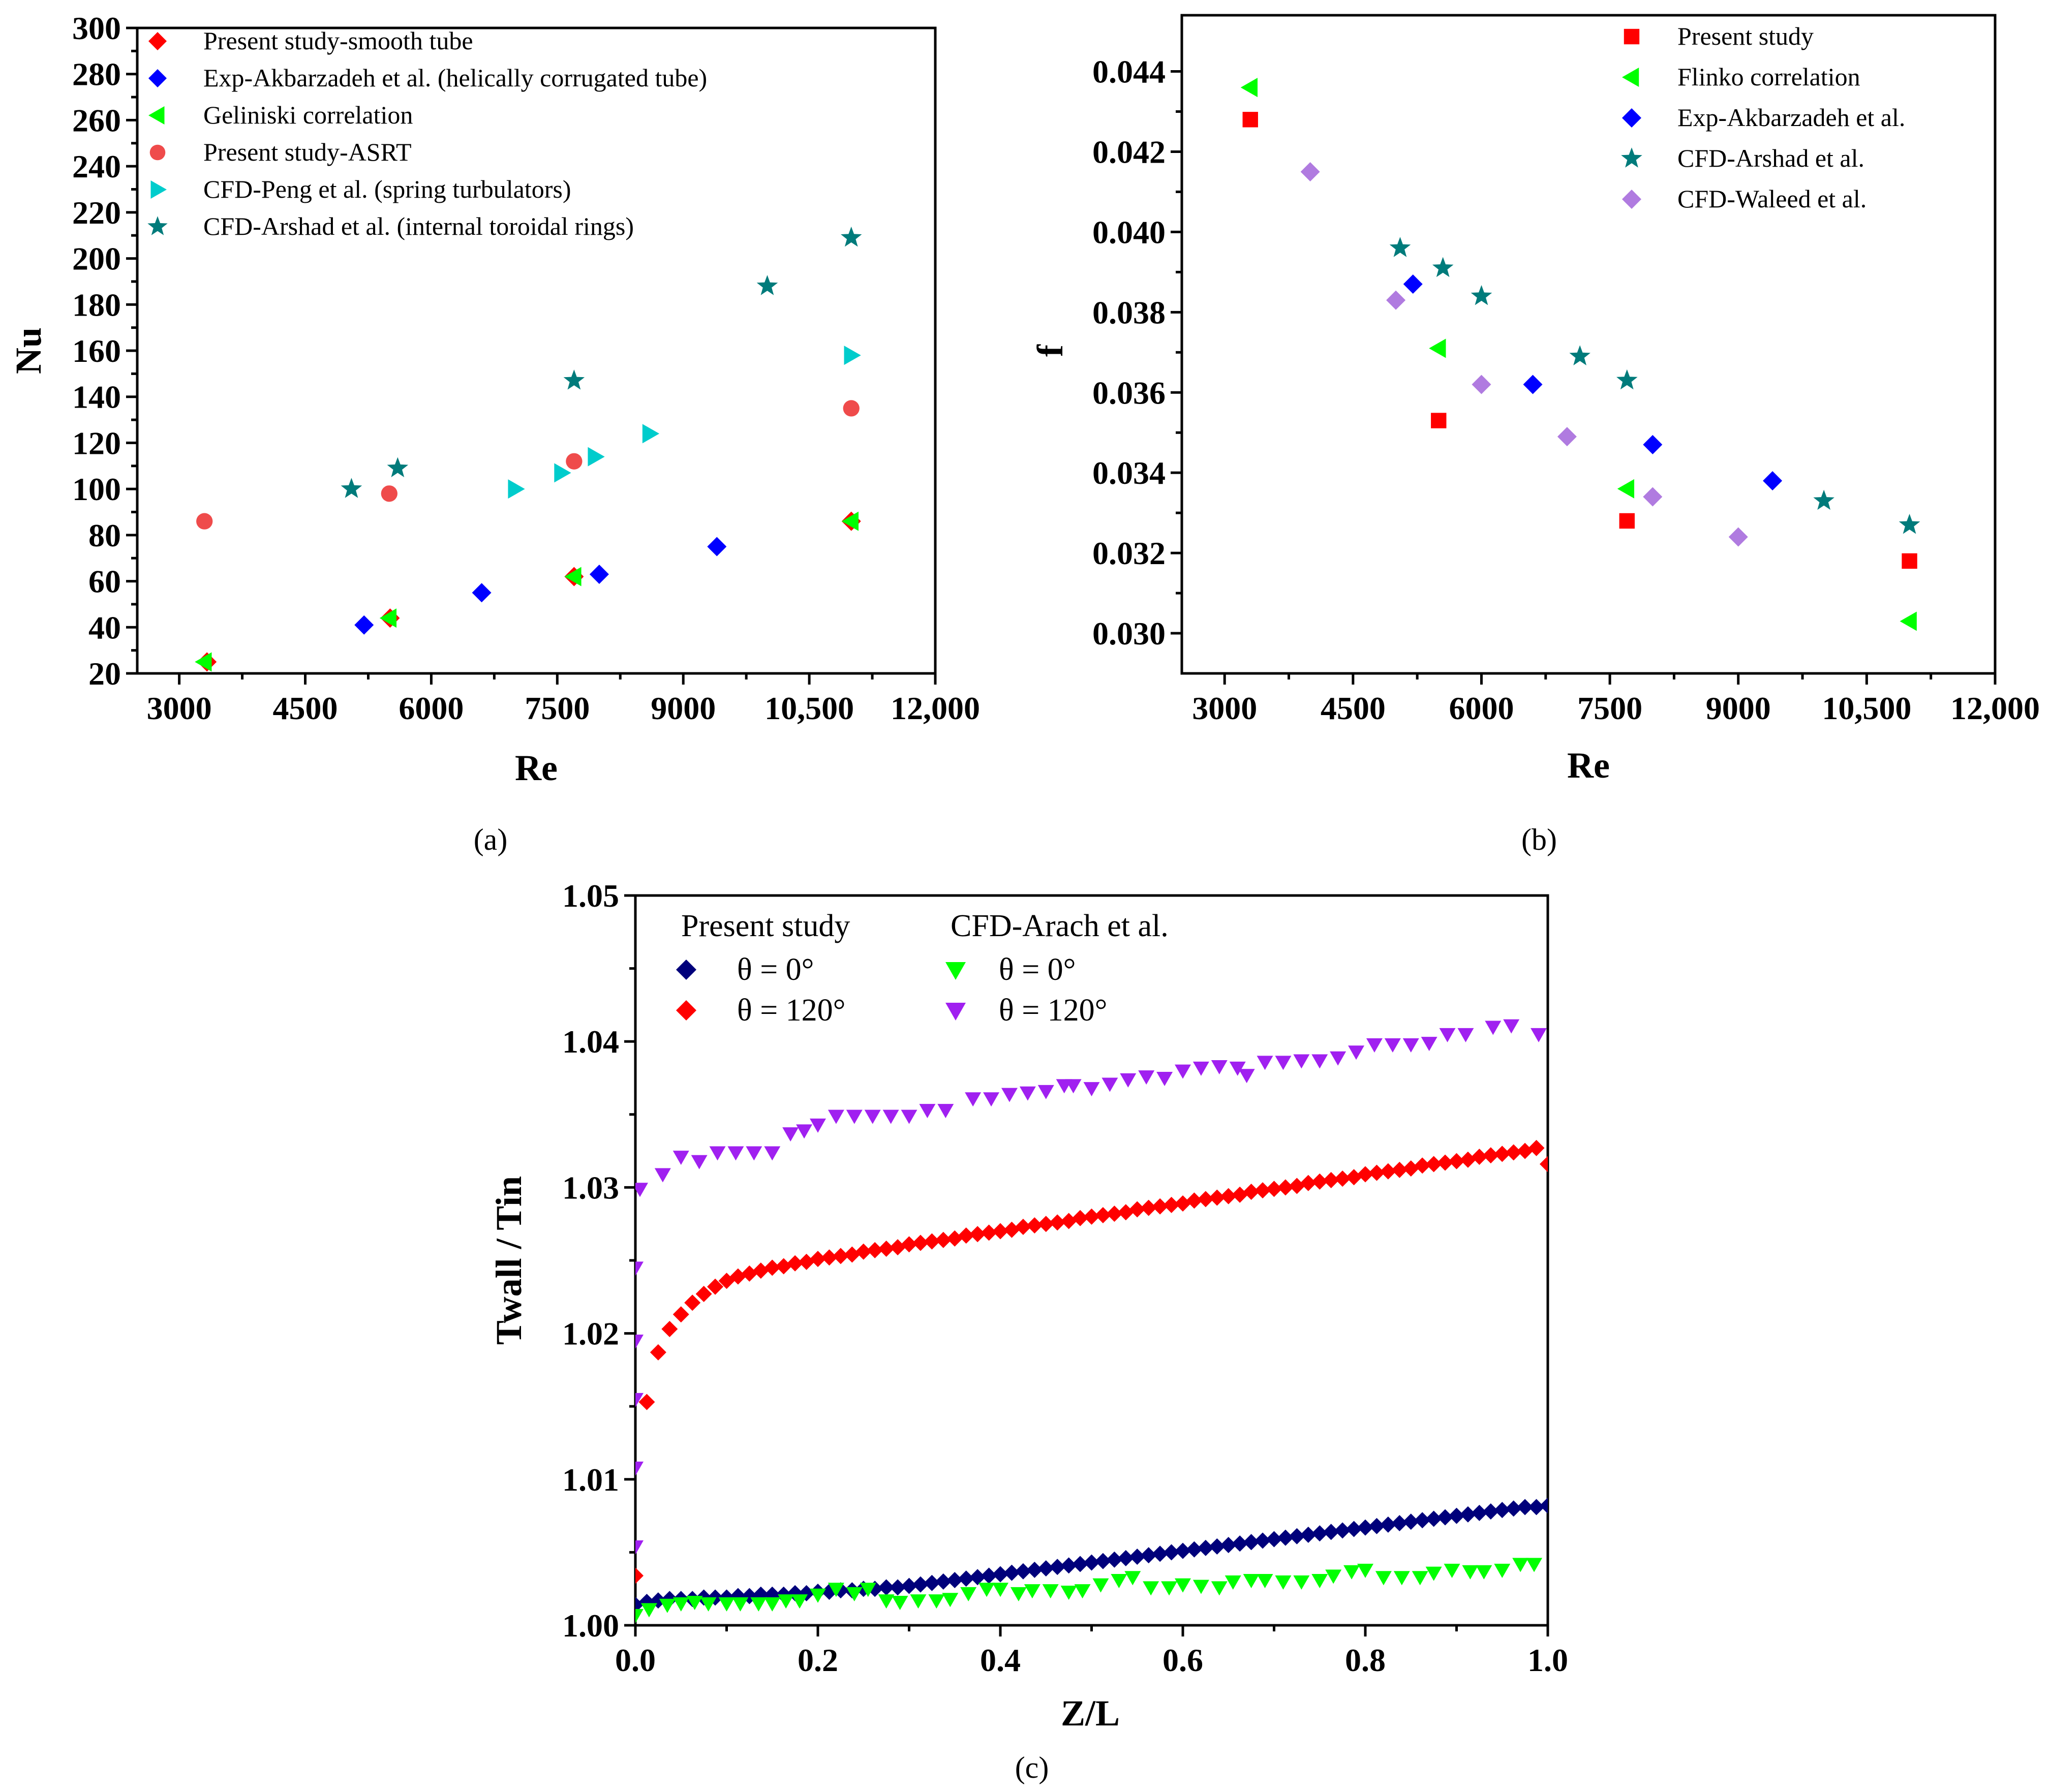 The width and height of the screenshot is (2050, 1792). I want to click on y-tick-label: 20, so click(105, 674).